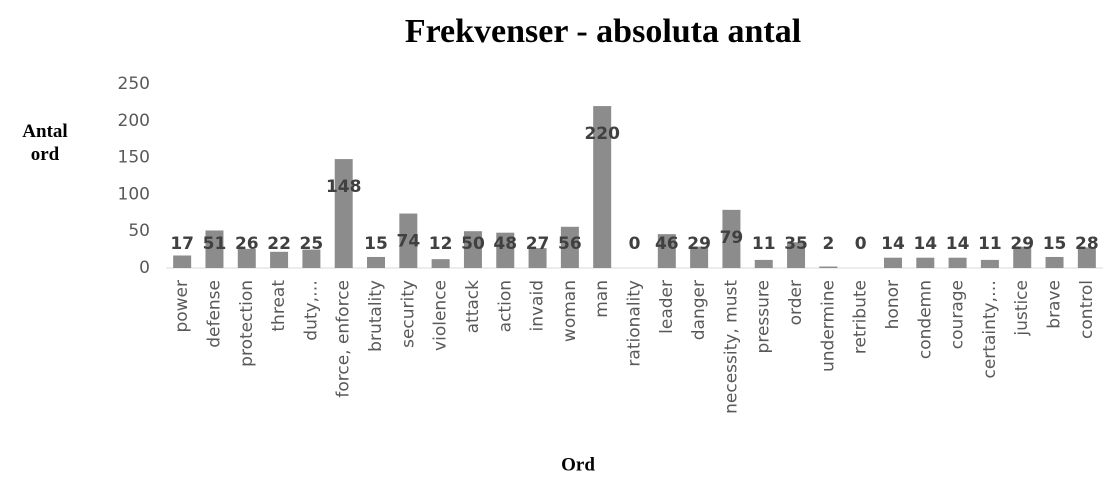 The image size is (1105, 479). What do you see at coordinates (376, 316) in the screenshot?
I see `x-tick-label: brutality` at bounding box center [376, 316].